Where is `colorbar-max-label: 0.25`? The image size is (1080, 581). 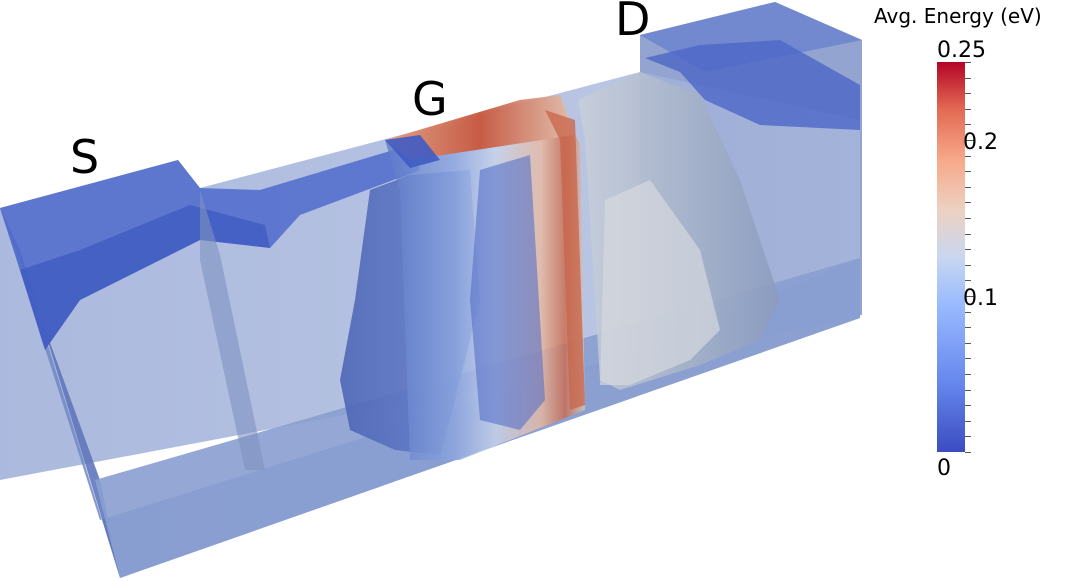
colorbar-max-label: 0.25 is located at coordinates (961, 50).